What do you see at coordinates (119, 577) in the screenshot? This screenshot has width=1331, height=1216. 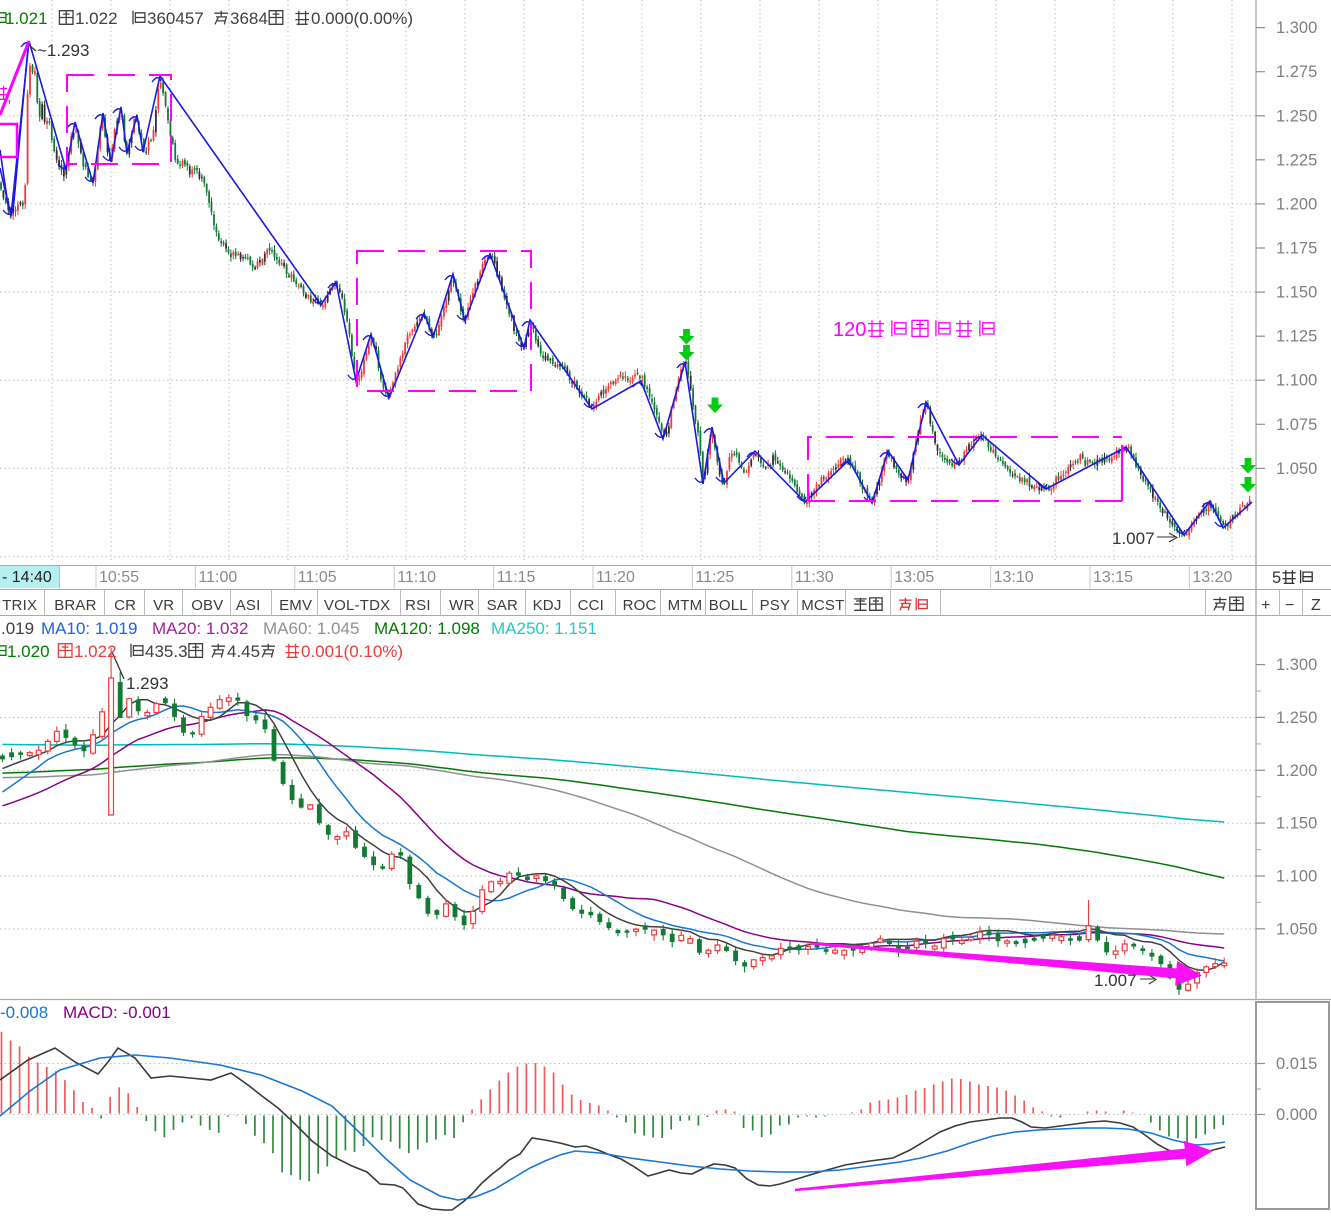 I see `svg-text: 10:55` at bounding box center [119, 577].